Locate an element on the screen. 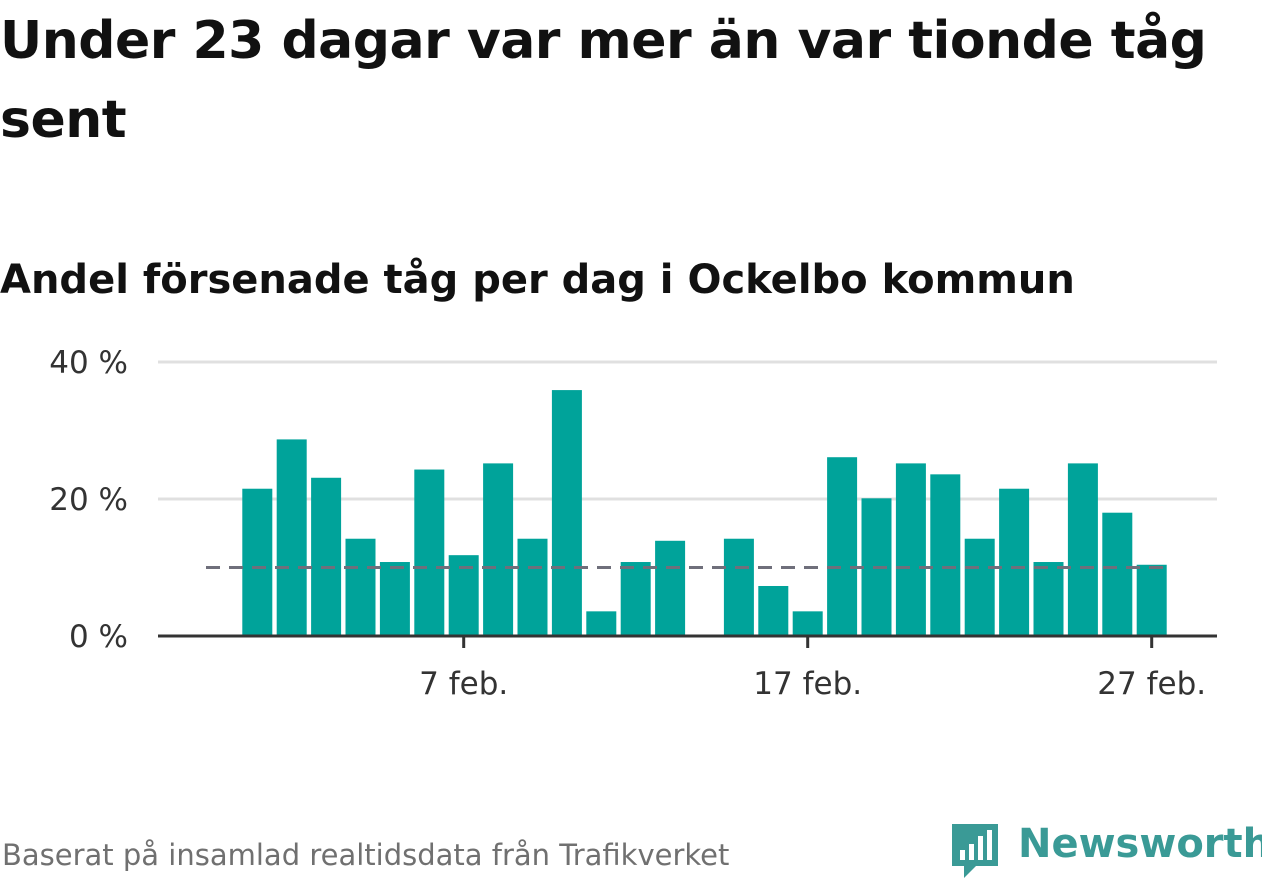 Image resolution: width=1262 pixels, height=880 pixels. y-tick-label: 20 % is located at coordinates (88, 500).